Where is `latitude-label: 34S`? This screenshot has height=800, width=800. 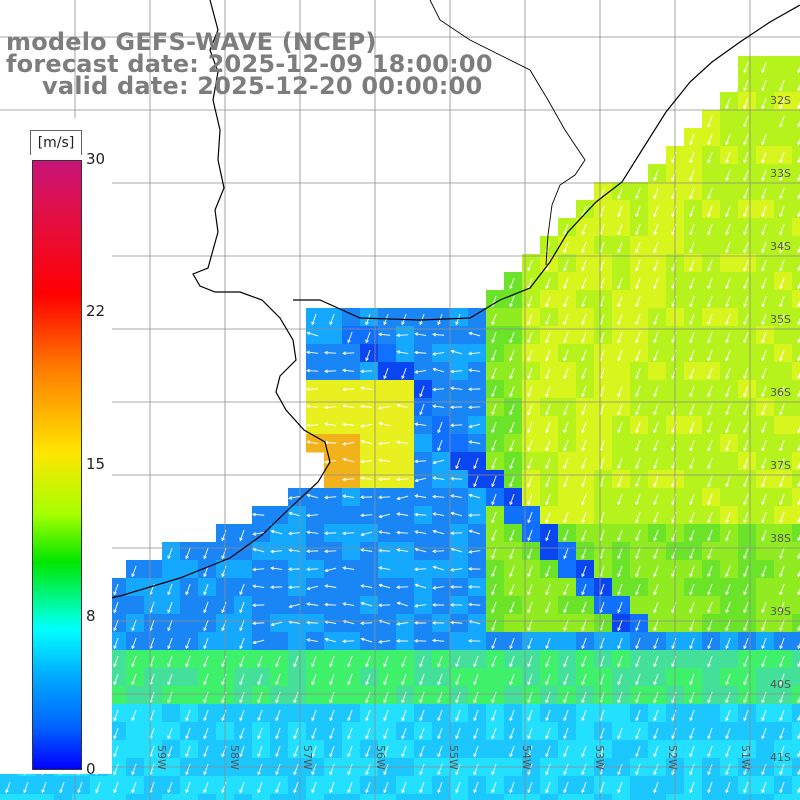
latitude-label: 34S is located at coordinates (780, 246).